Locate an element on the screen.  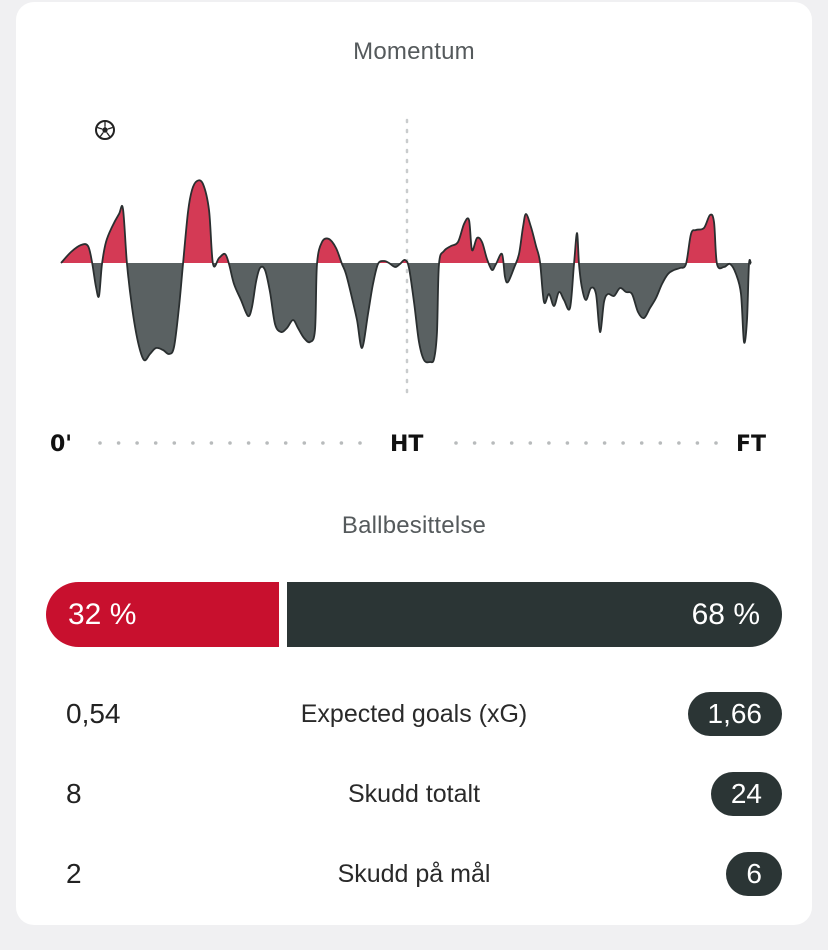
momentum-home-fill is located at coordinates (406, 221).